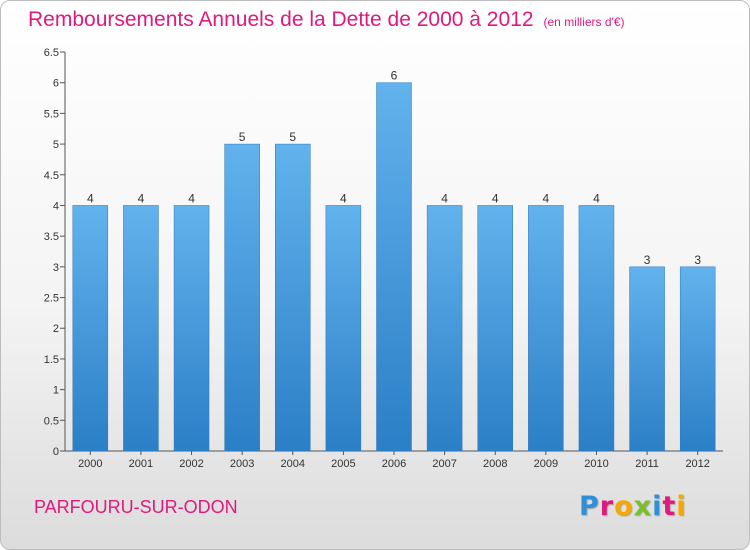  I want to click on logo-letter: o, so click(624, 506).